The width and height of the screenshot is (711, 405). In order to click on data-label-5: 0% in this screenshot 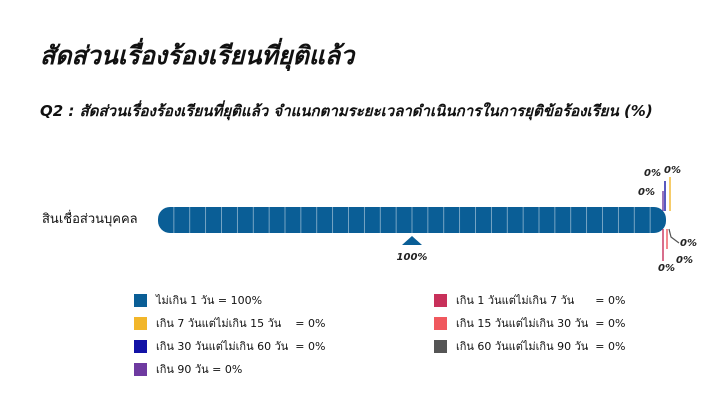, I will do `click(688, 243)`.